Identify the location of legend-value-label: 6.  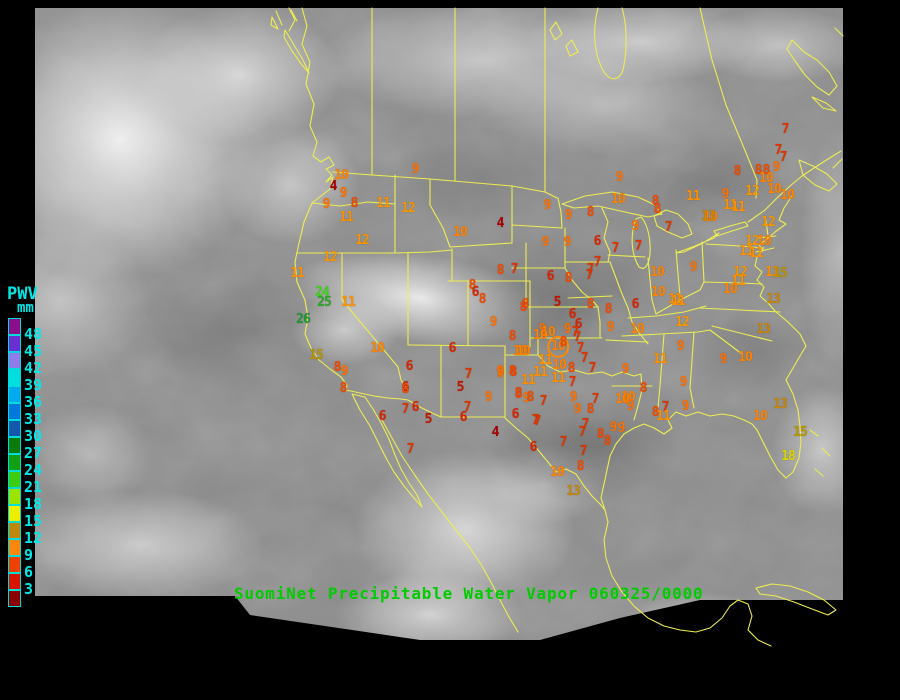
(29, 572).